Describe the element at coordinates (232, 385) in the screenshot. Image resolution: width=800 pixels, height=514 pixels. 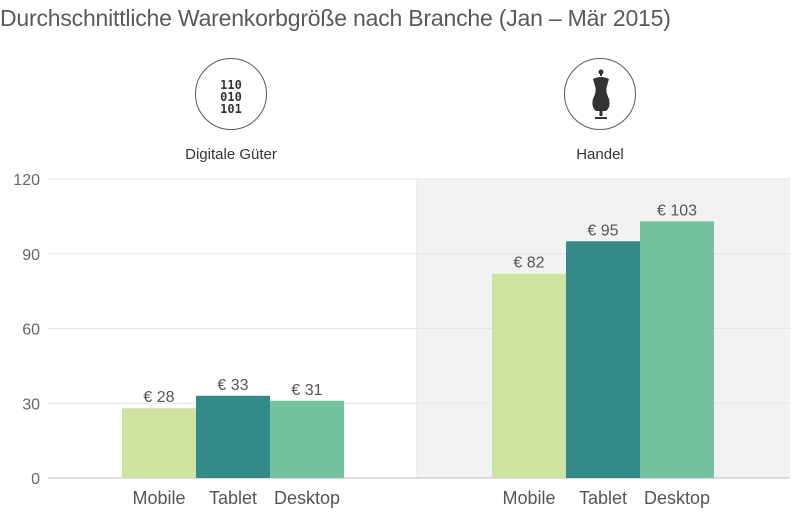
I see `data-label: € 33` at that location.